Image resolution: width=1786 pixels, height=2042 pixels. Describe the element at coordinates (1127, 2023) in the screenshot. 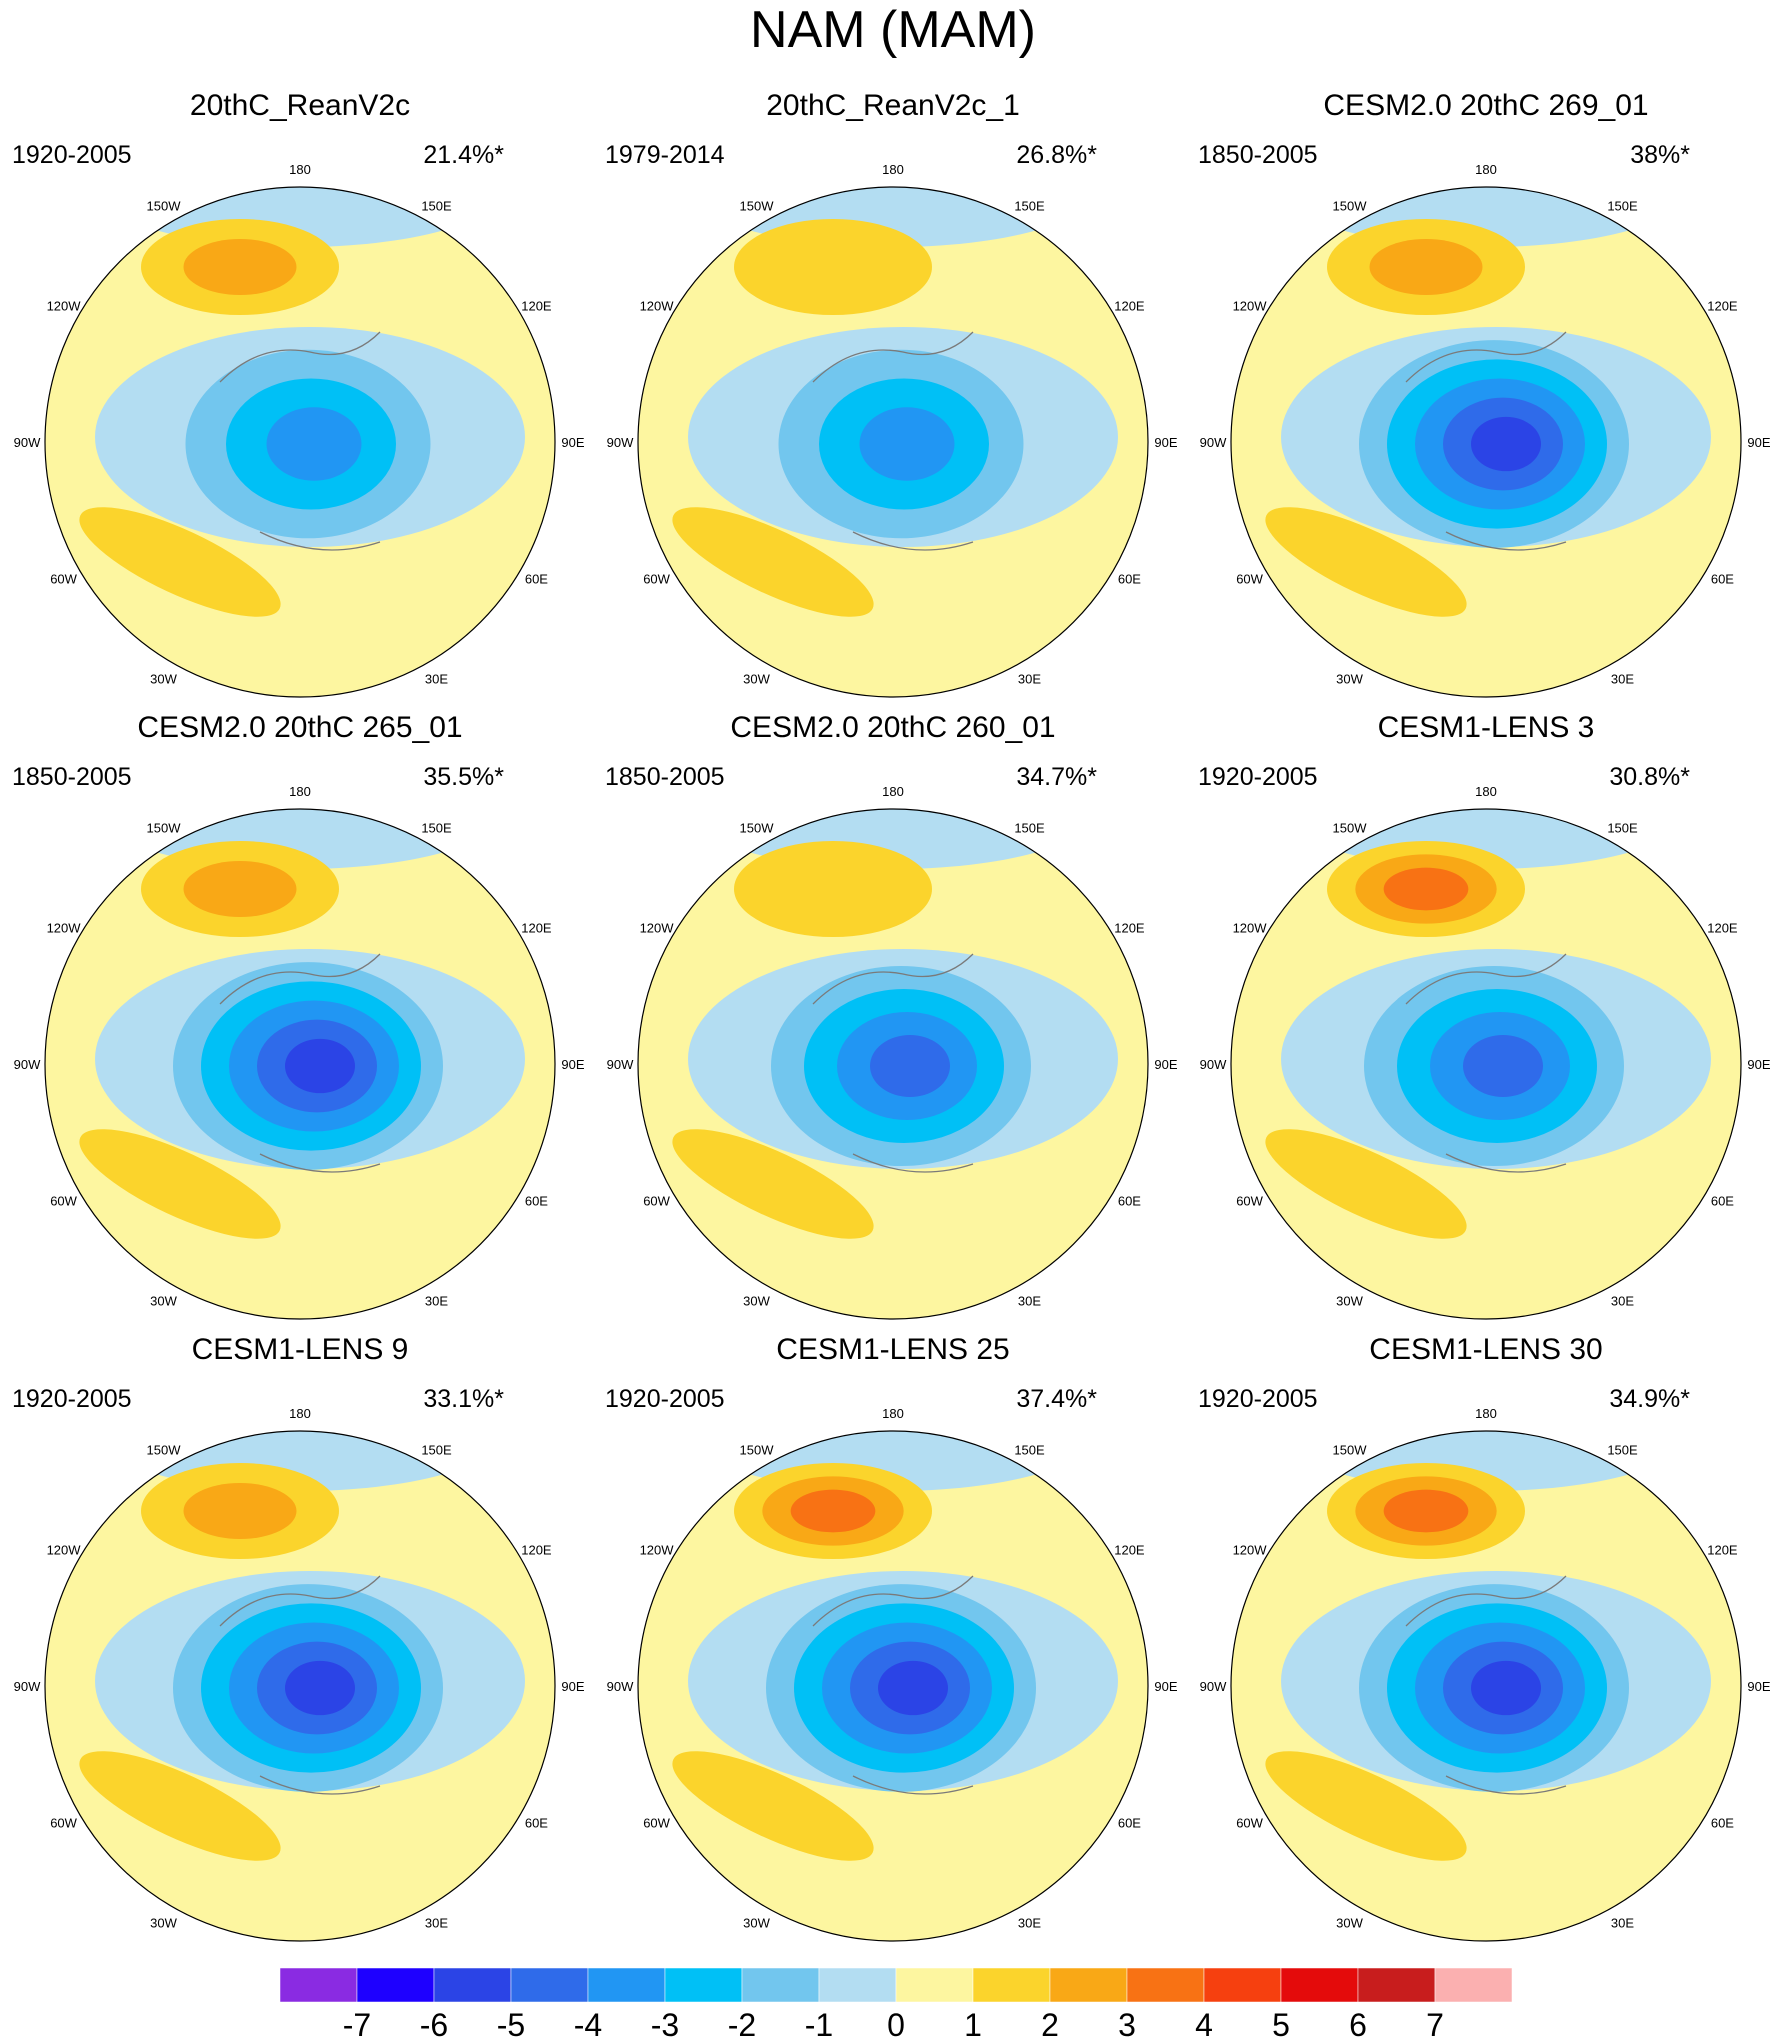

I see `colorbar-label: 3` at that location.